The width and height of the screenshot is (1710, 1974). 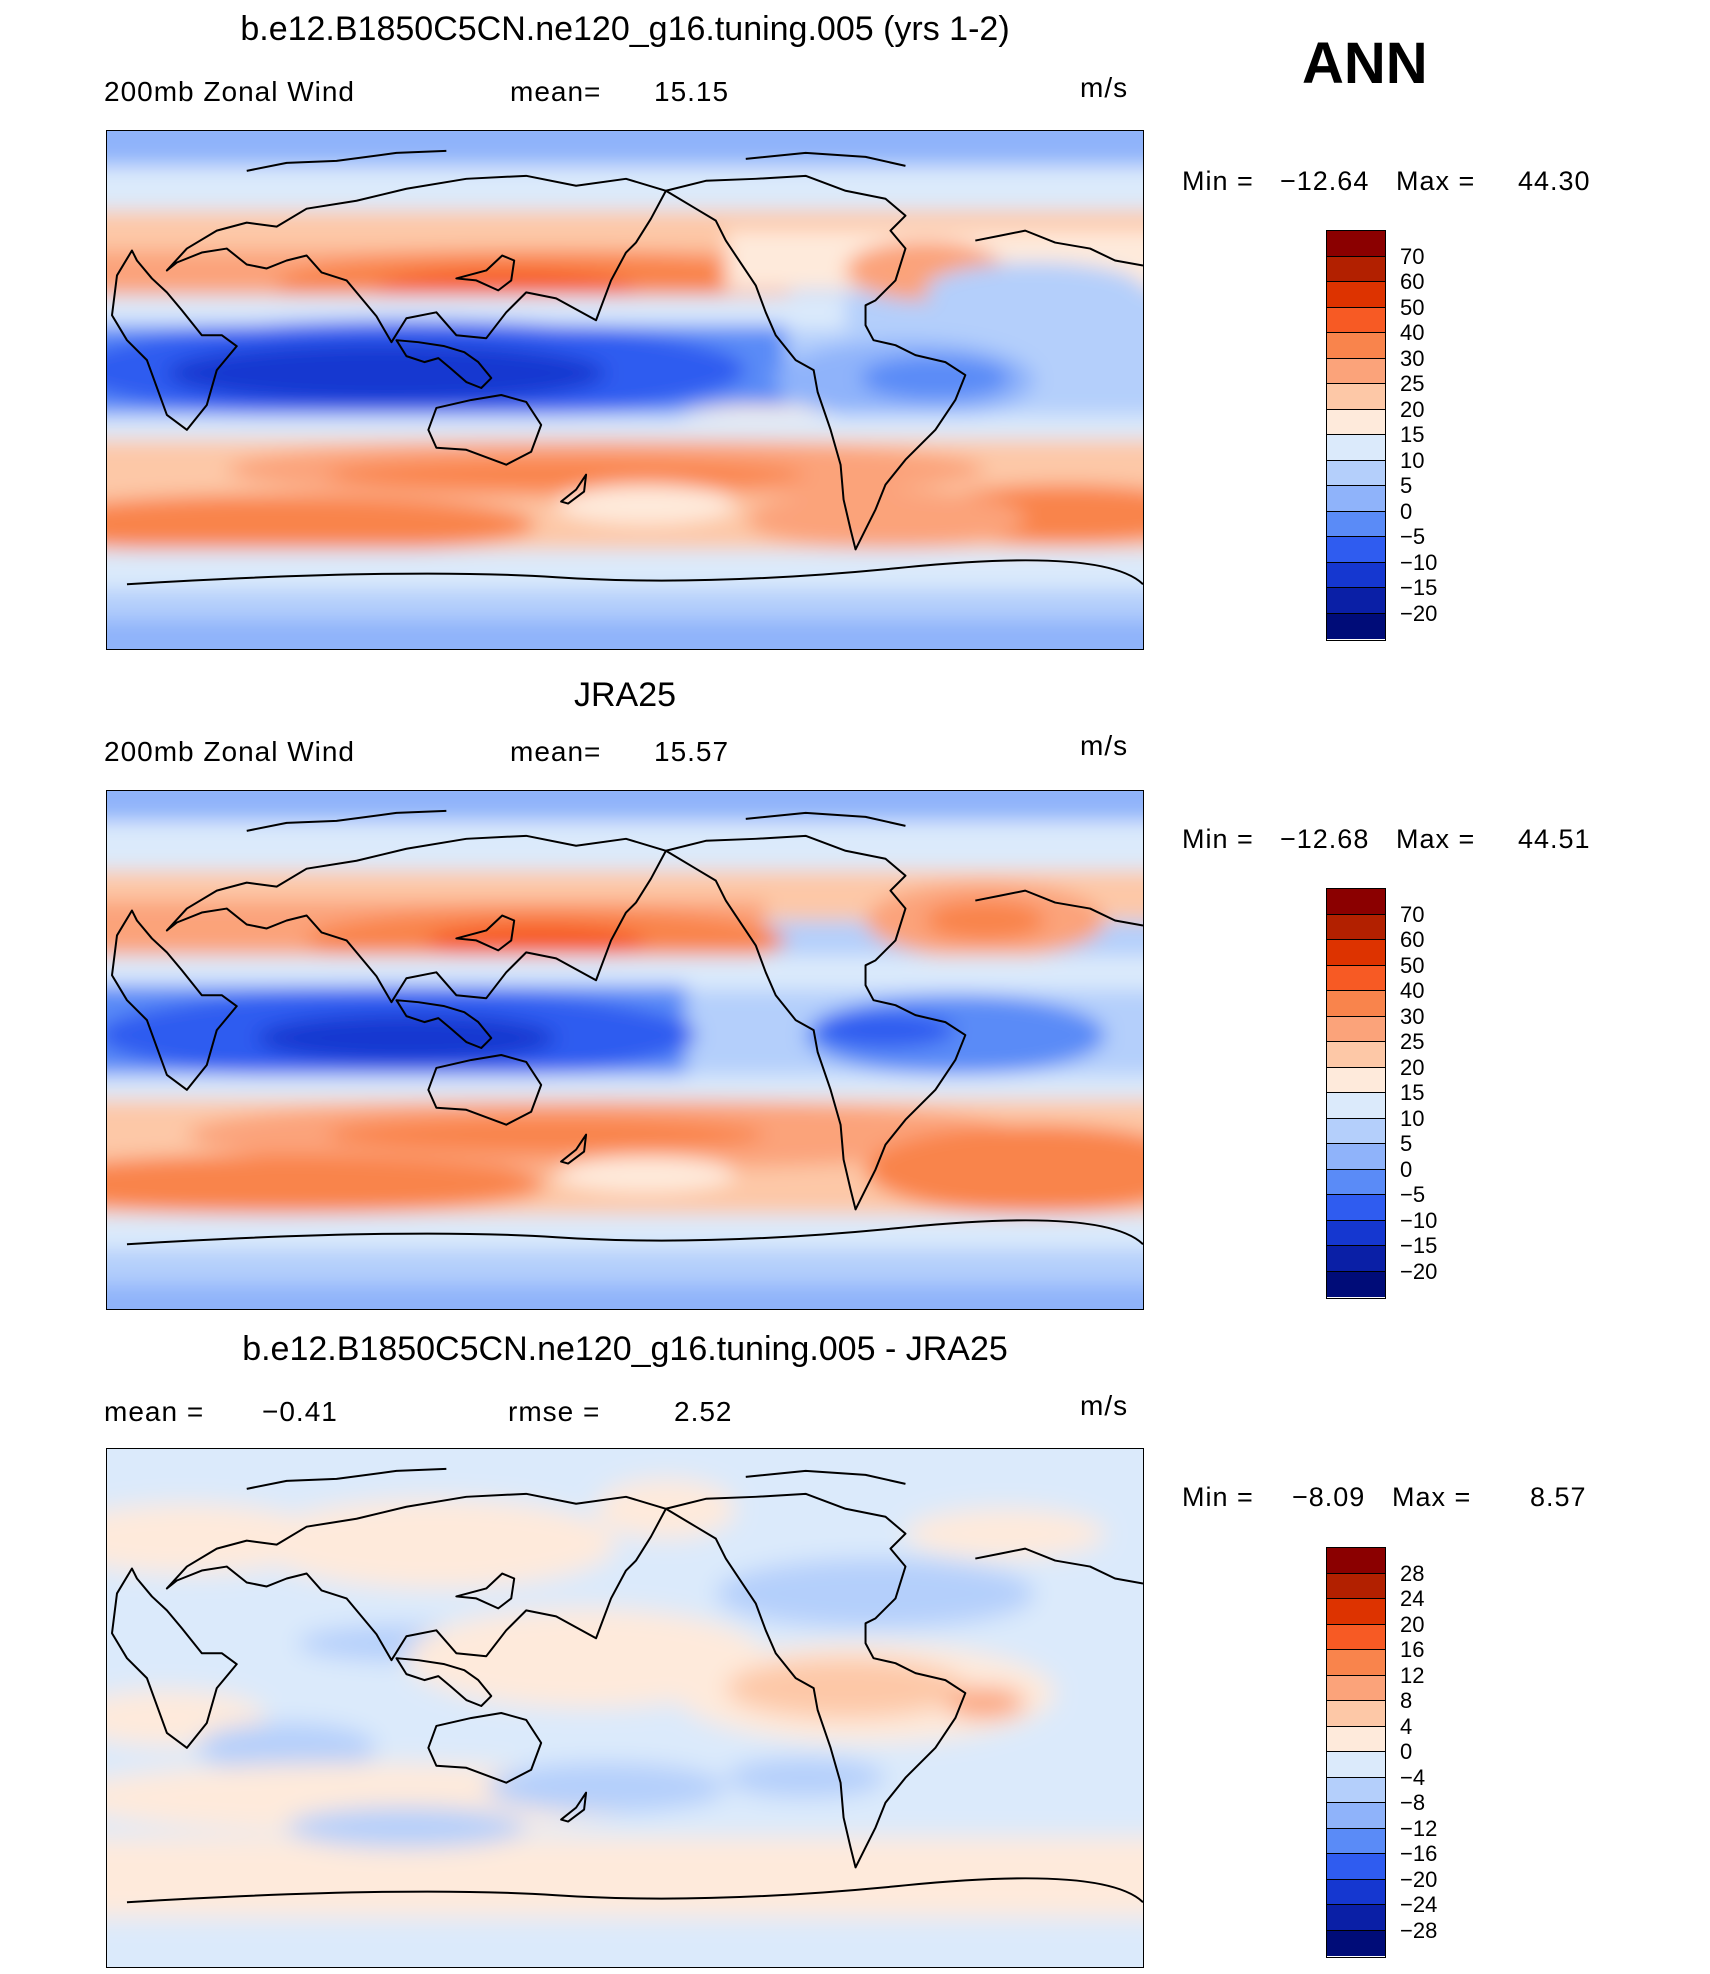 What do you see at coordinates (1436, 839) in the screenshot?
I see `panel2-max-label: Max =` at bounding box center [1436, 839].